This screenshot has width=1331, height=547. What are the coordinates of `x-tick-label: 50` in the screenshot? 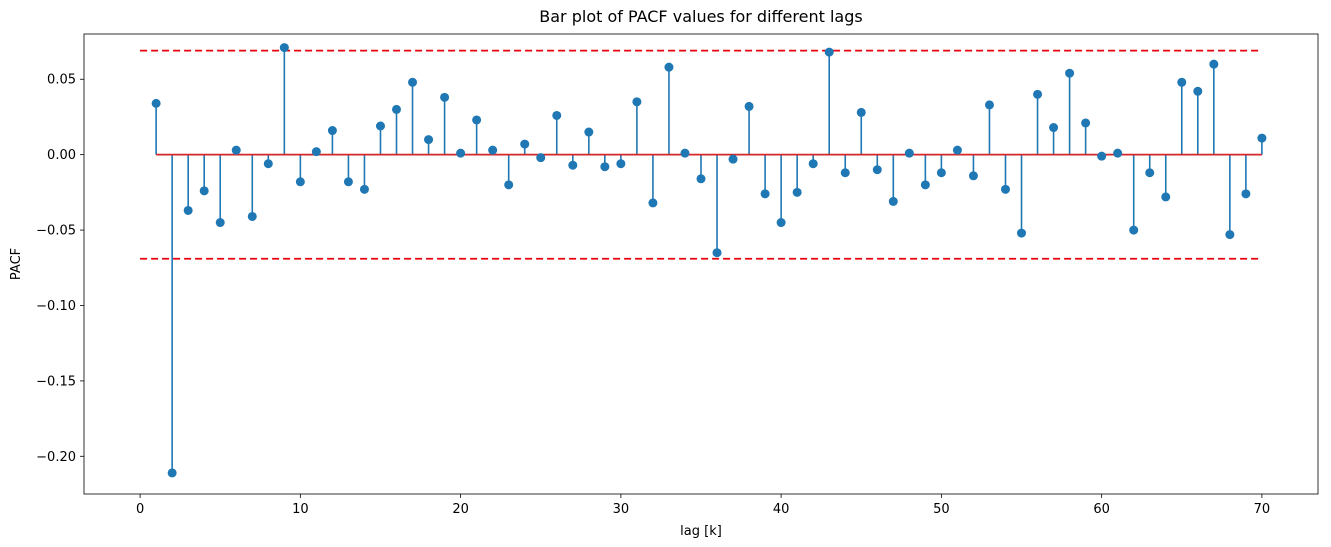 It's located at (941, 509).